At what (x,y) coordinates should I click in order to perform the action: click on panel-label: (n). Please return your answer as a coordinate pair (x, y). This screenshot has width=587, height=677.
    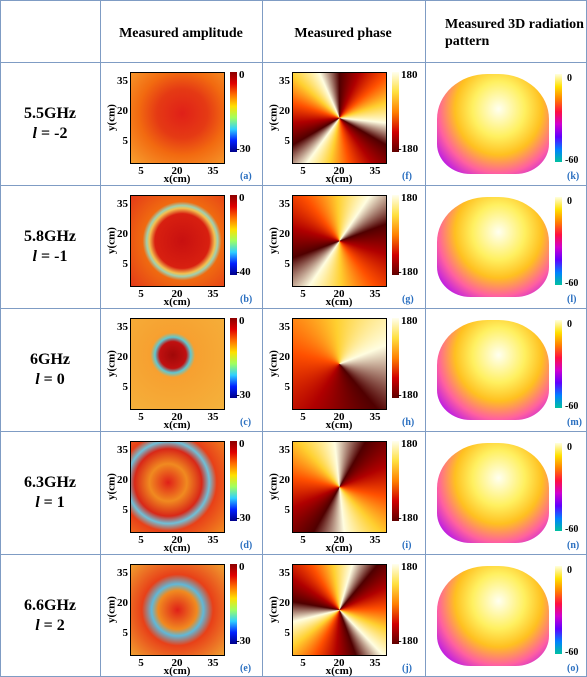
    Looking at the image, I should click on (573, 545).